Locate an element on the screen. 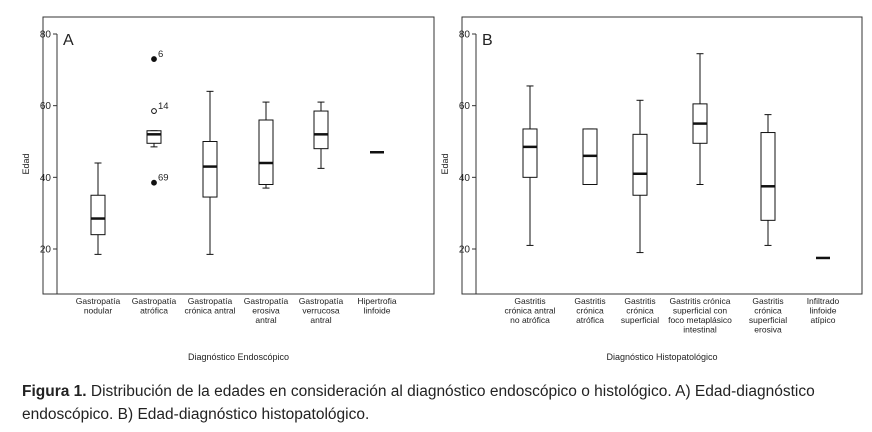 This screenshot has height=432, width=872. x-category-label-line: intestinal is located at coordinates (700, 330).